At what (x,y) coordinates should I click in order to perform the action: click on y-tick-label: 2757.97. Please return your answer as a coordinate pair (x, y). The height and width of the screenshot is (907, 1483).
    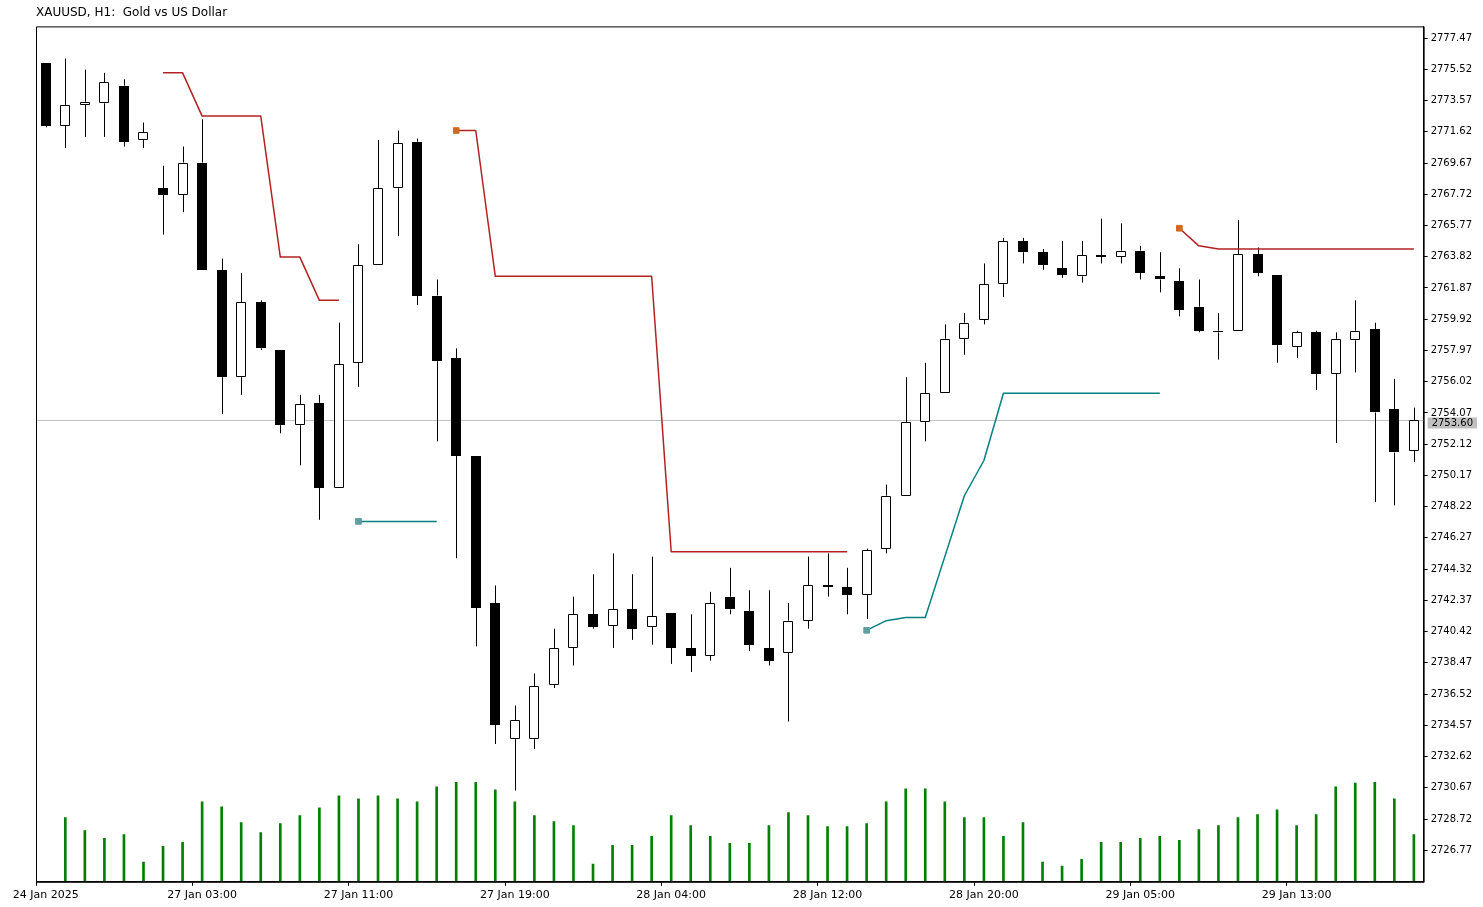
    Looking at the image, I should click on (1451, 350).